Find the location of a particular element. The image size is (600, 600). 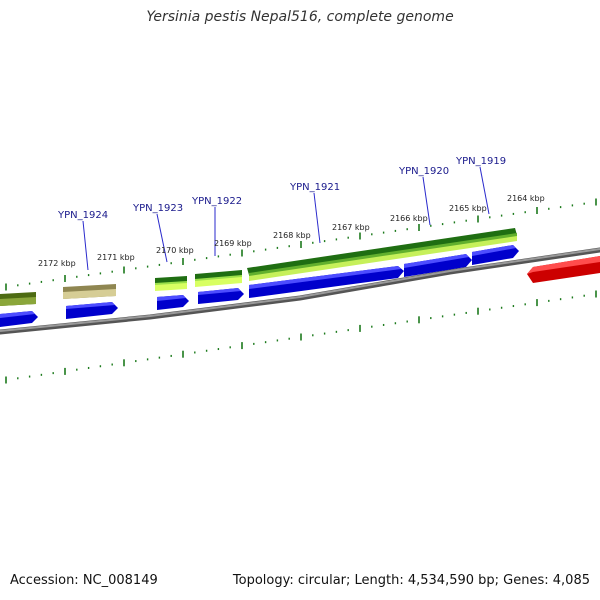

gene-label-ypn-1924: YPN_1924 is located at coordinates (82, 215).